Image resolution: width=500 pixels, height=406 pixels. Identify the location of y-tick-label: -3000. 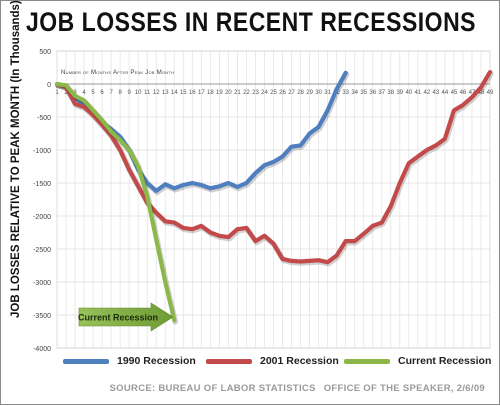
(42, 283).